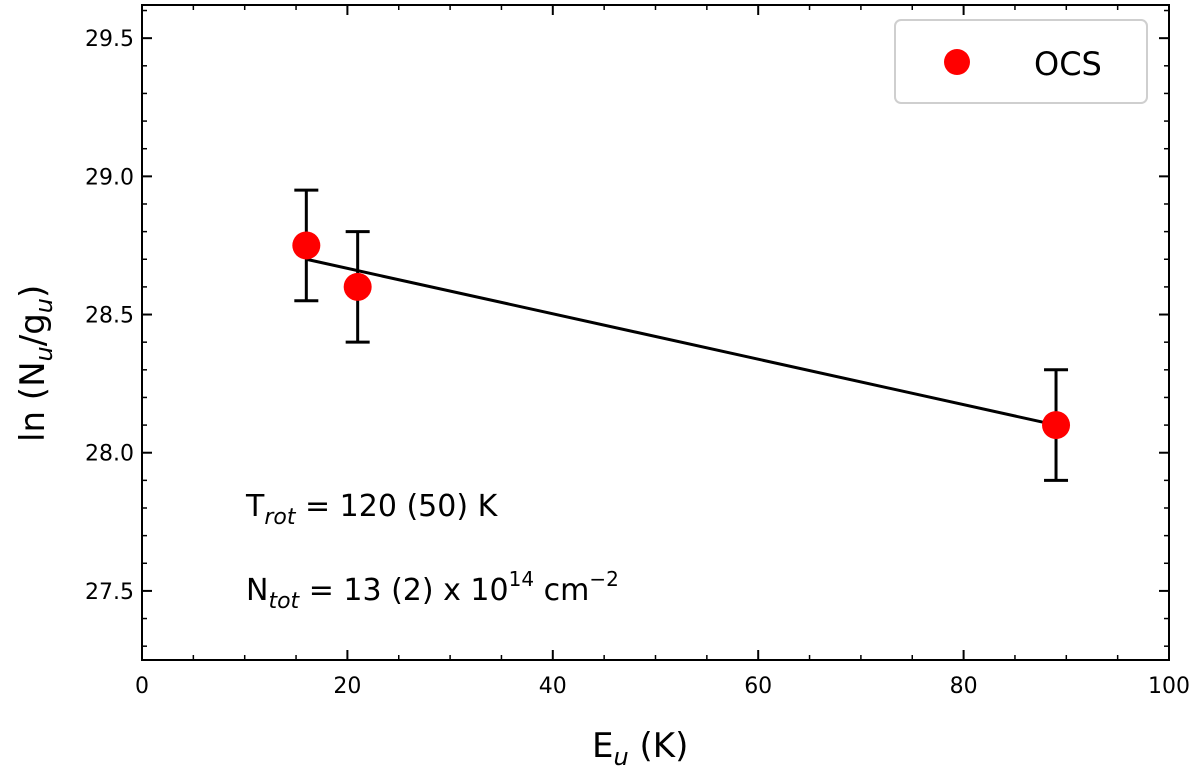  What do you see at coordinates (1068, 64) in the screenshot?
I see `legend-label-ocs: OCS` at bounding box center [1068, 64].